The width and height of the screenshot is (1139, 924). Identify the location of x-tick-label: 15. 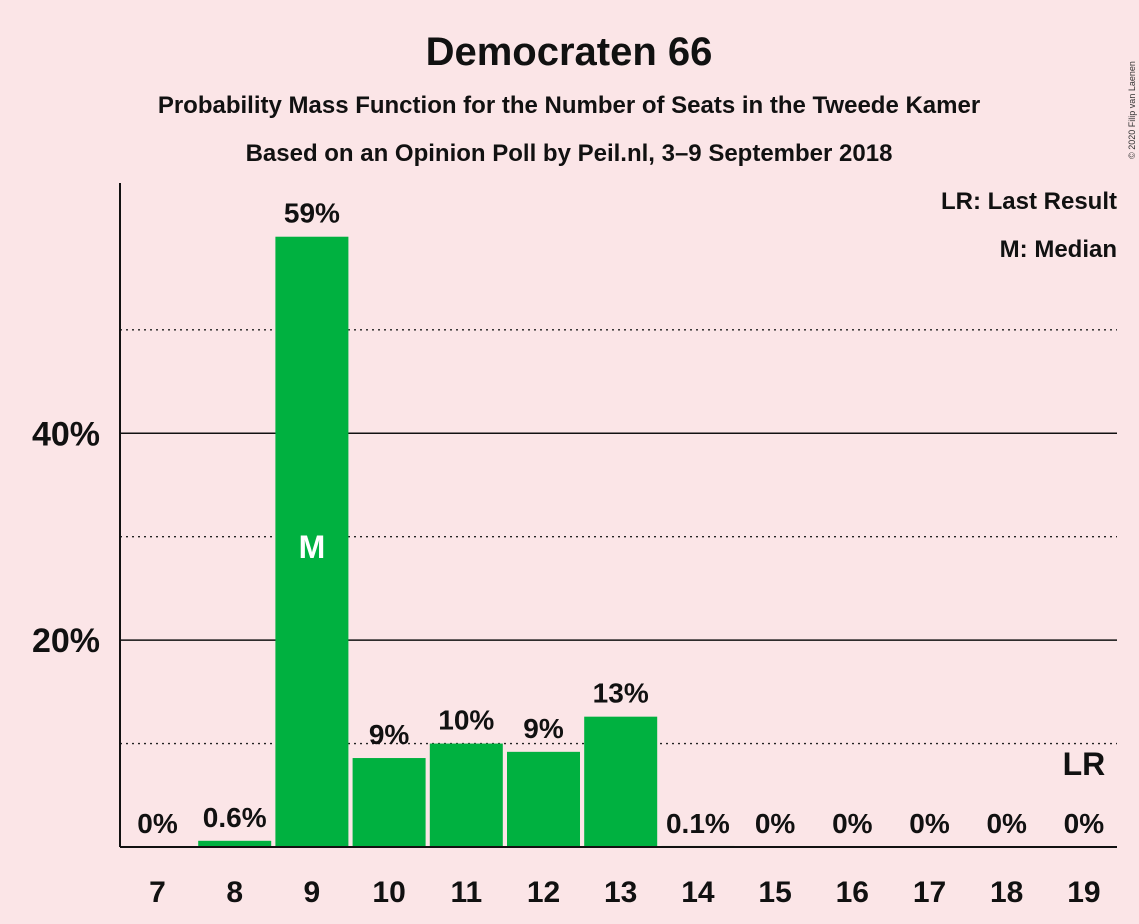
(774, 892).